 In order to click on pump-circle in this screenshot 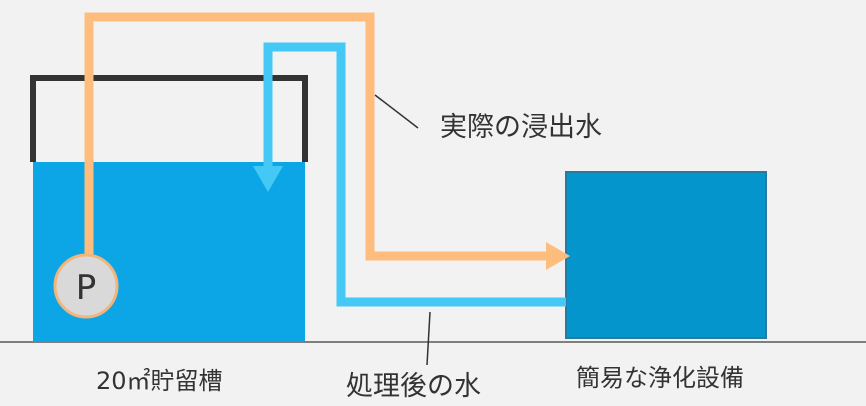, I will do `click(86, 286)`.